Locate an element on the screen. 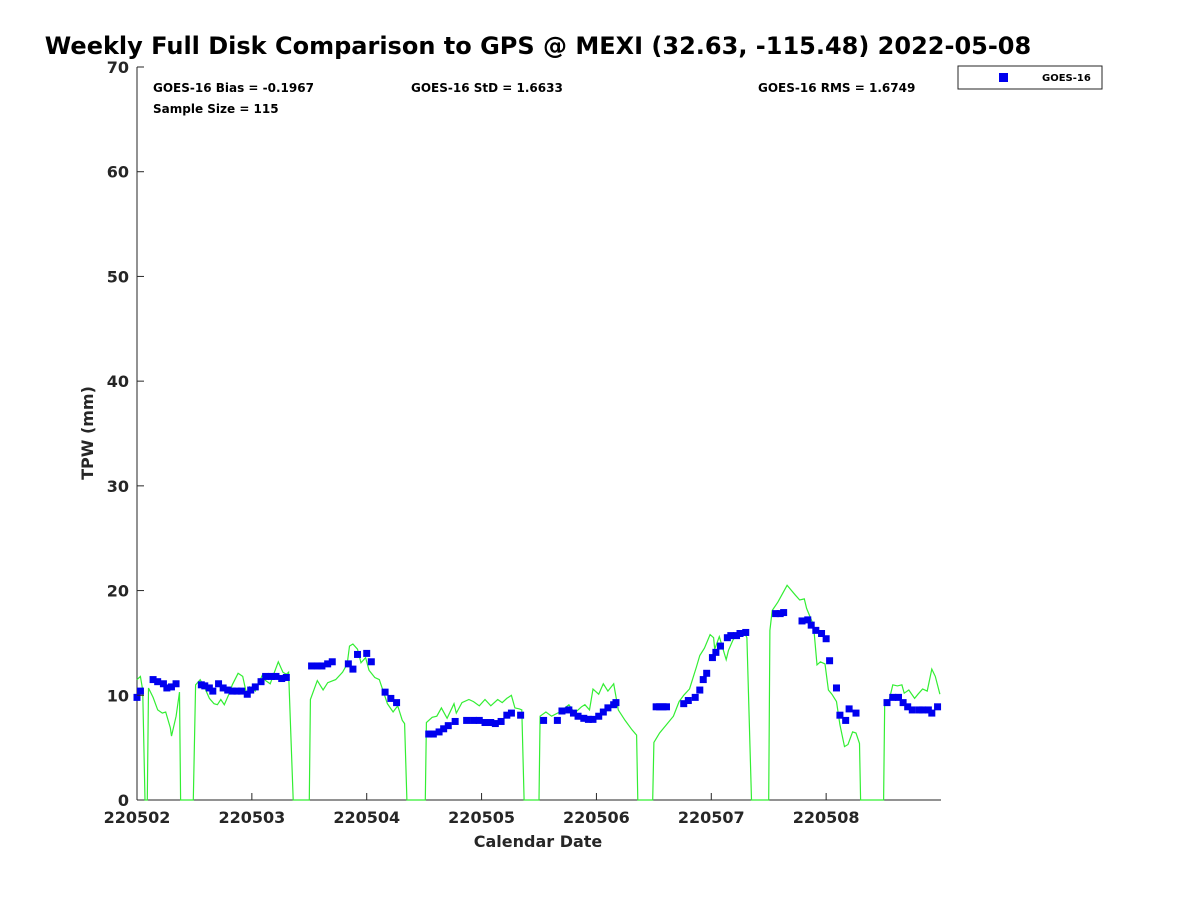 Image resolution: width=1200 pixels, height=900 pixels. y-tick-label: 20 is located at coordinates (118, 591).